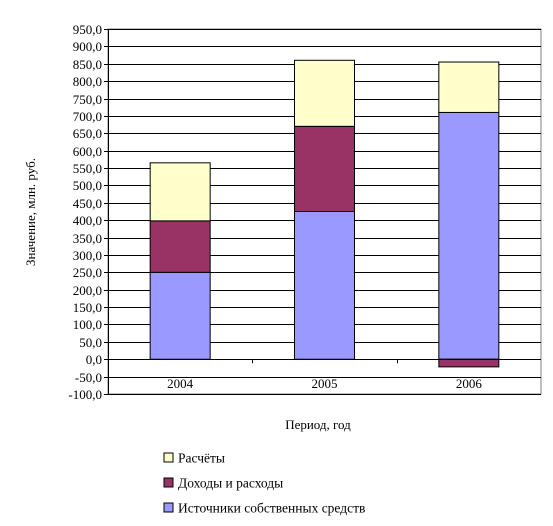 The height and width of the screenshot is (526, 553). Describe the element at coordinates (201, 458) in the screenshot. I see `legend-label: Расчёты` at that location.